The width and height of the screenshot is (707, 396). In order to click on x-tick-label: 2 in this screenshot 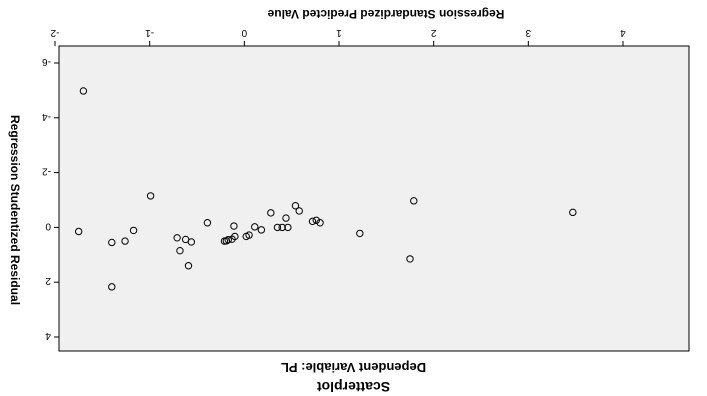, I will do `click(433, 32)`.